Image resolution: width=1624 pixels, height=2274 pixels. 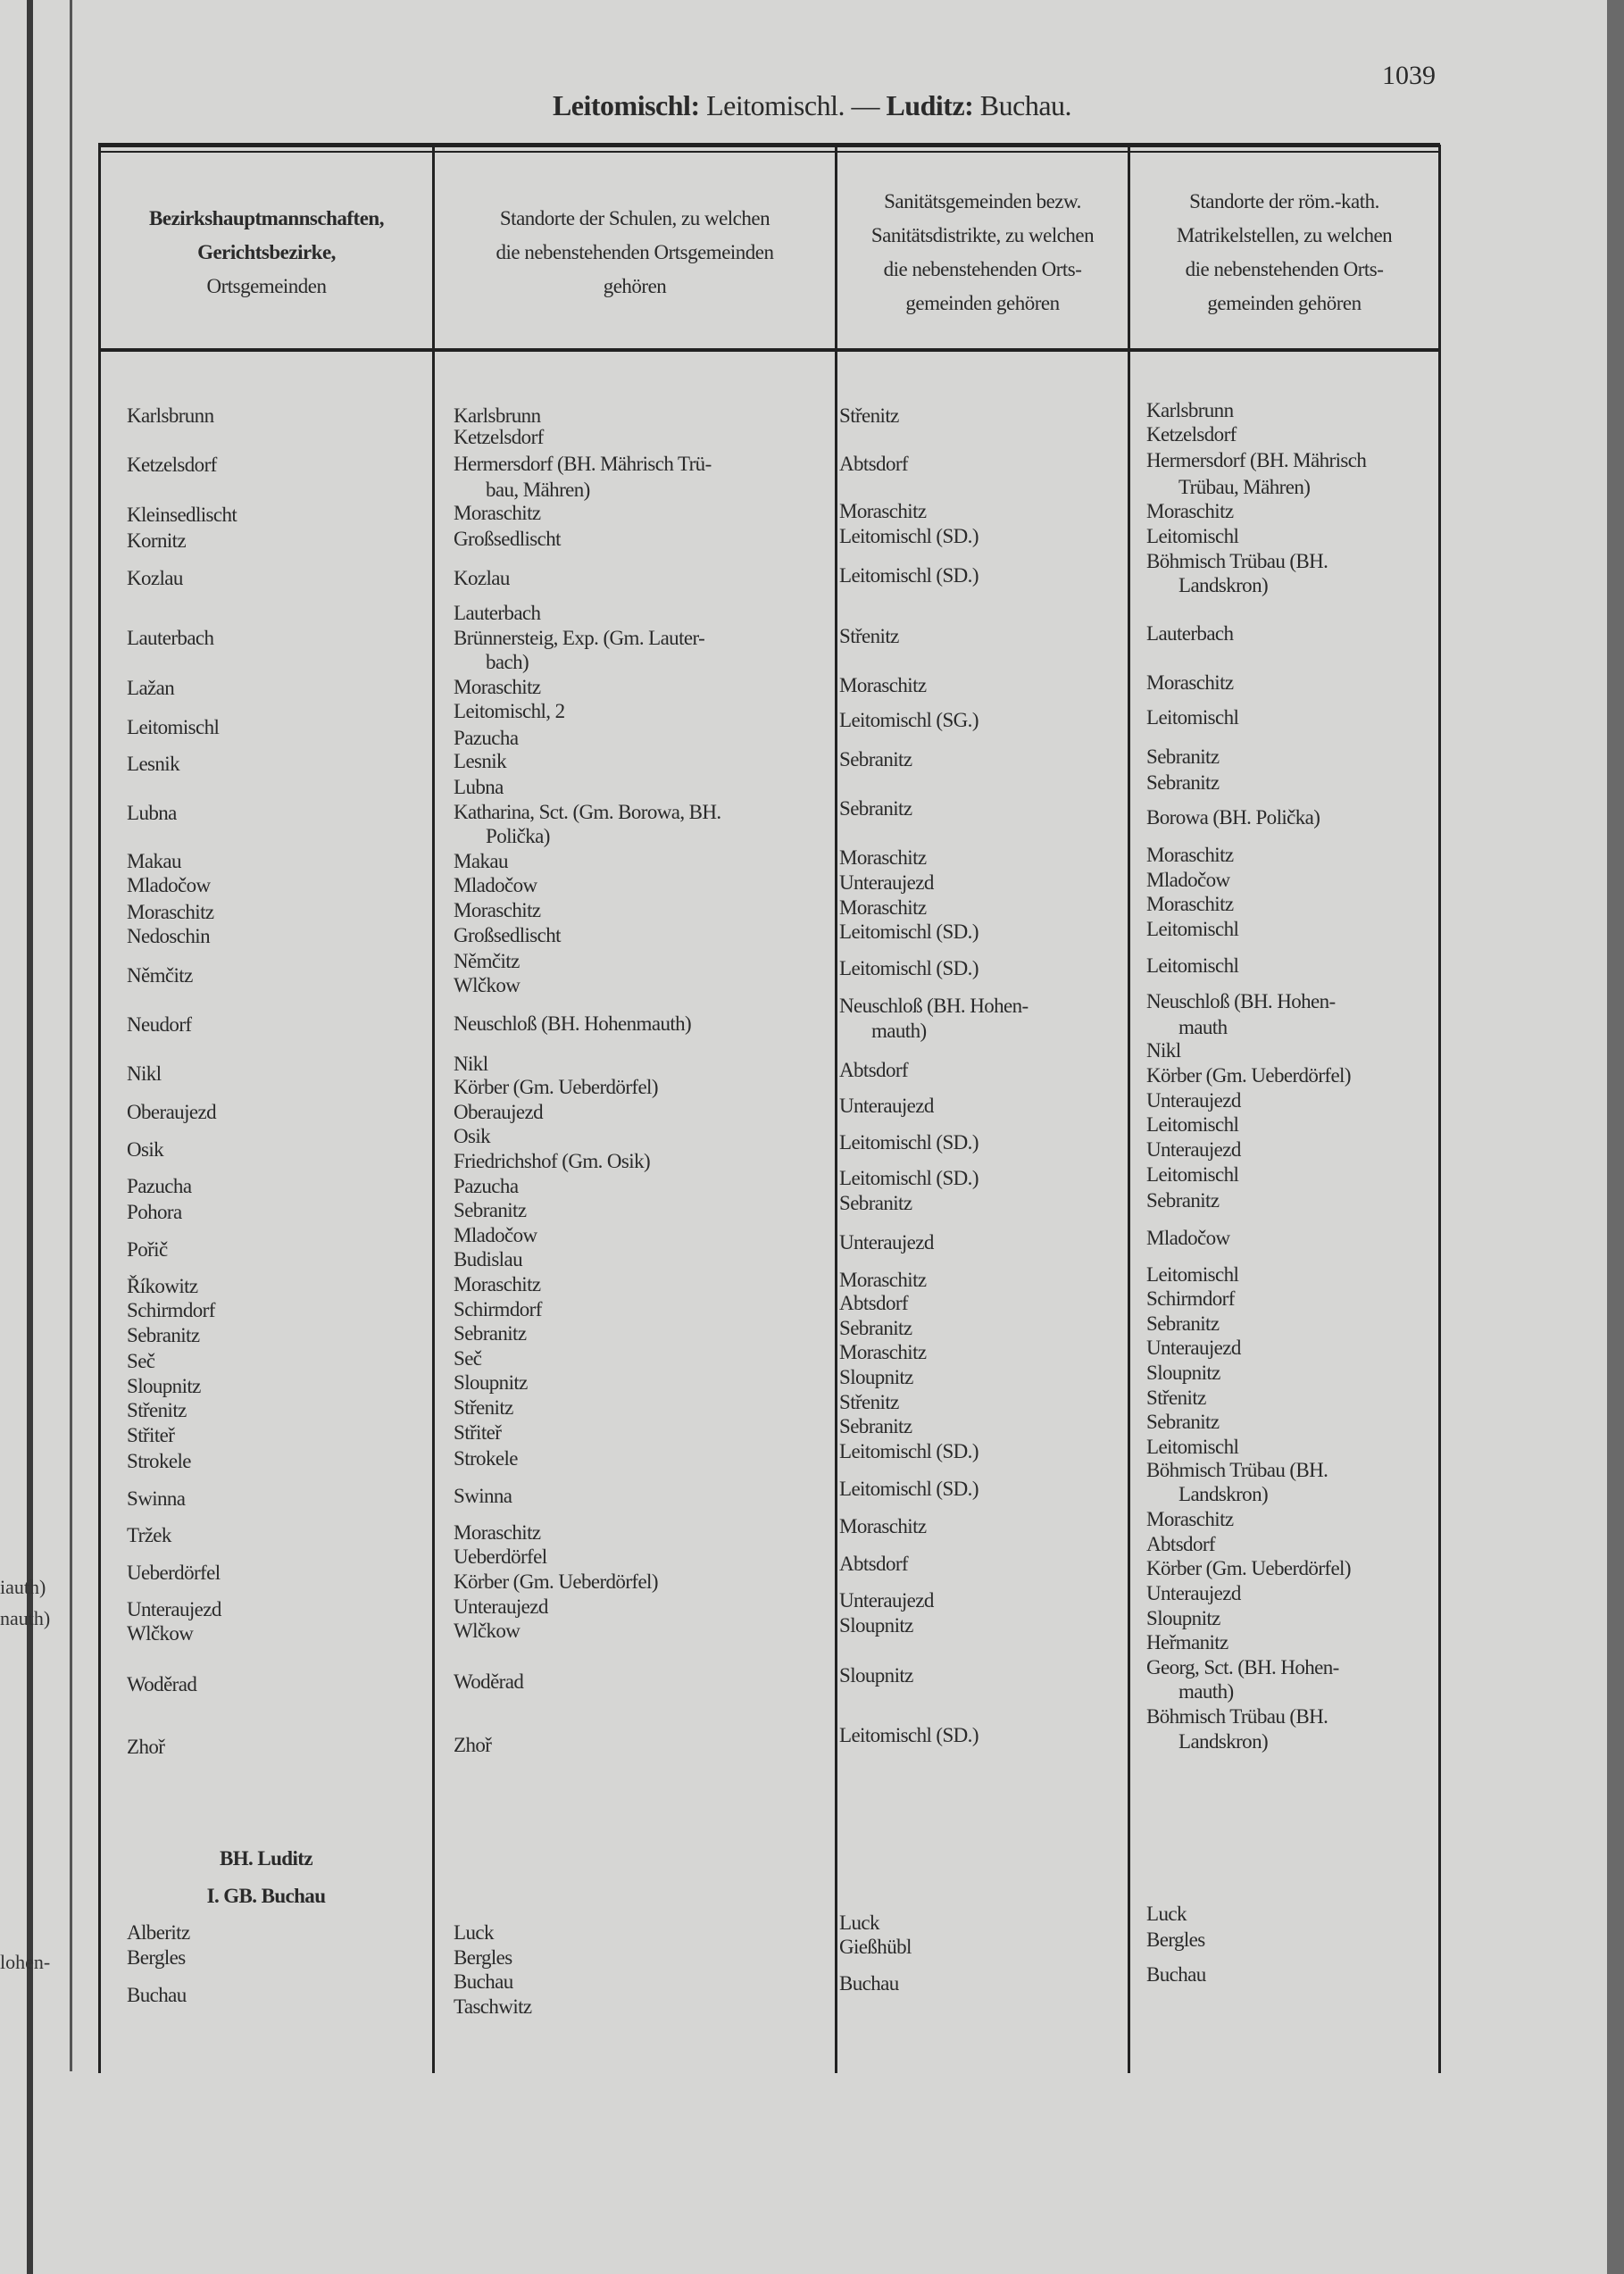 What do you see at coordinates (869, 1402) in the screenshot?
I see `col3-entry: Střenitz` at bounding box center [869, 1402].